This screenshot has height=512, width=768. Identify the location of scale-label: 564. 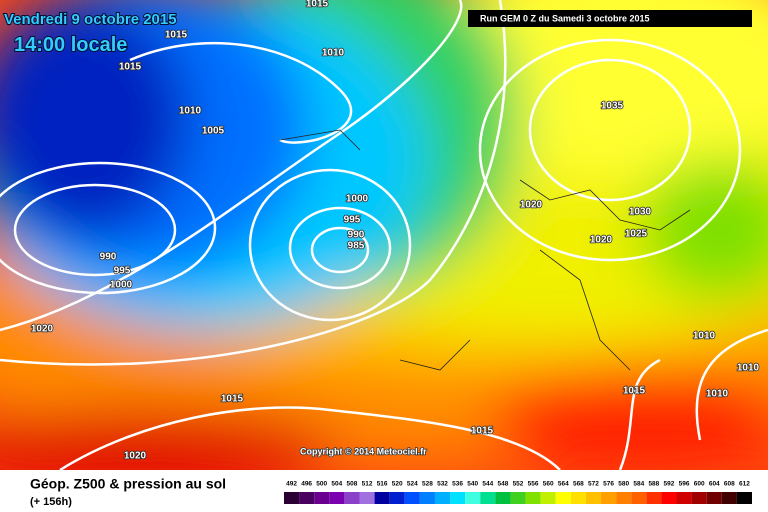
(563, 484).